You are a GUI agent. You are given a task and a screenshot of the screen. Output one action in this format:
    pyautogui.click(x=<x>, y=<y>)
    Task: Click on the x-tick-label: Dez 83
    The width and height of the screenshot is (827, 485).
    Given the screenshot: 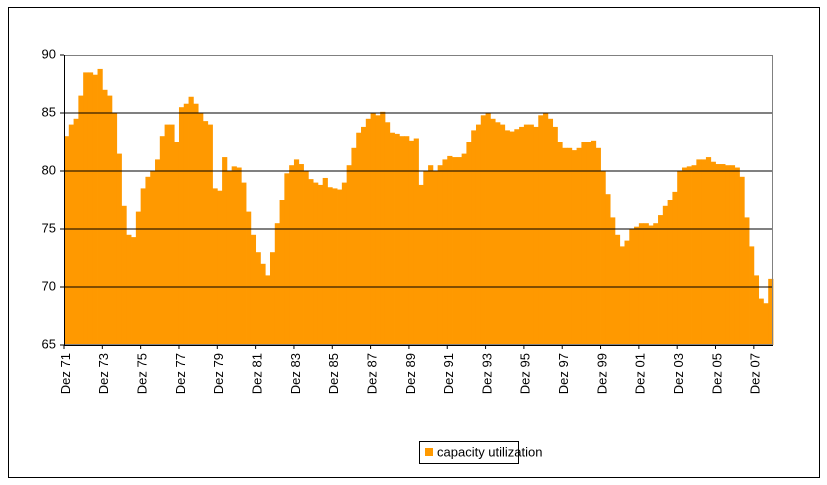 What is the action you would take?
    pyautogui.click(x=295, y=373)
    